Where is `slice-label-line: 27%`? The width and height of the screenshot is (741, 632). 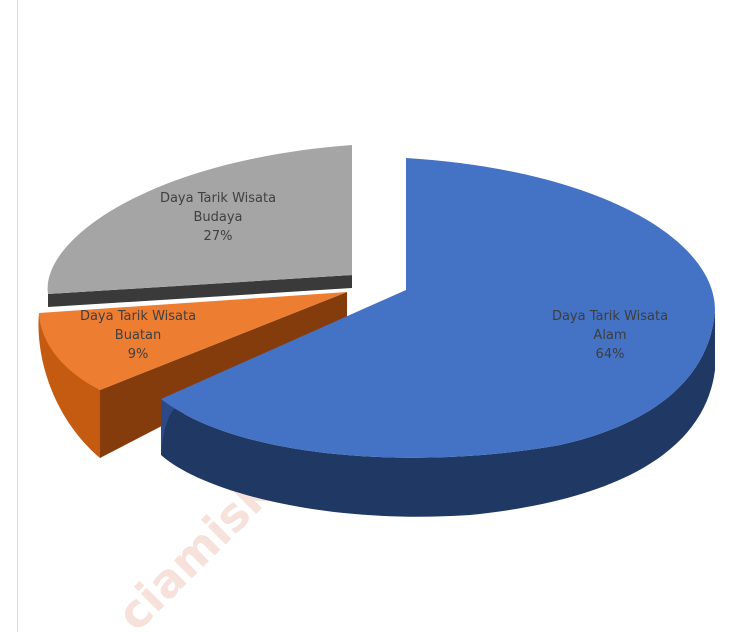 slice-label-line: 27% is located at coordinates (218, 236).